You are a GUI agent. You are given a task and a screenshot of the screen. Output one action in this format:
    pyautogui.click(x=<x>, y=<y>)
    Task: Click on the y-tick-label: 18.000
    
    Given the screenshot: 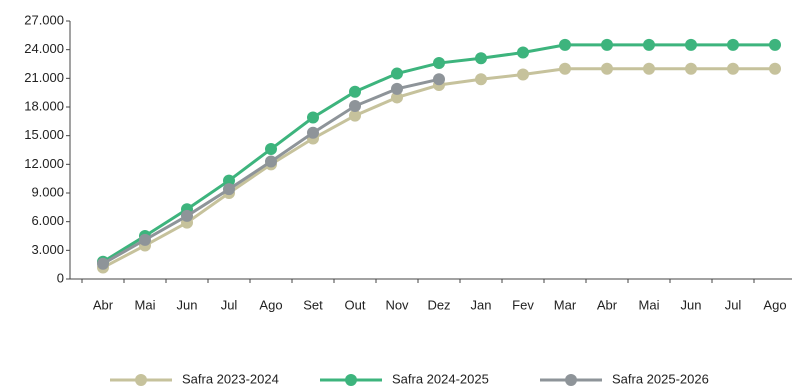 What is the action you would take?
    pyautogui.click(x=44, y=105)
    